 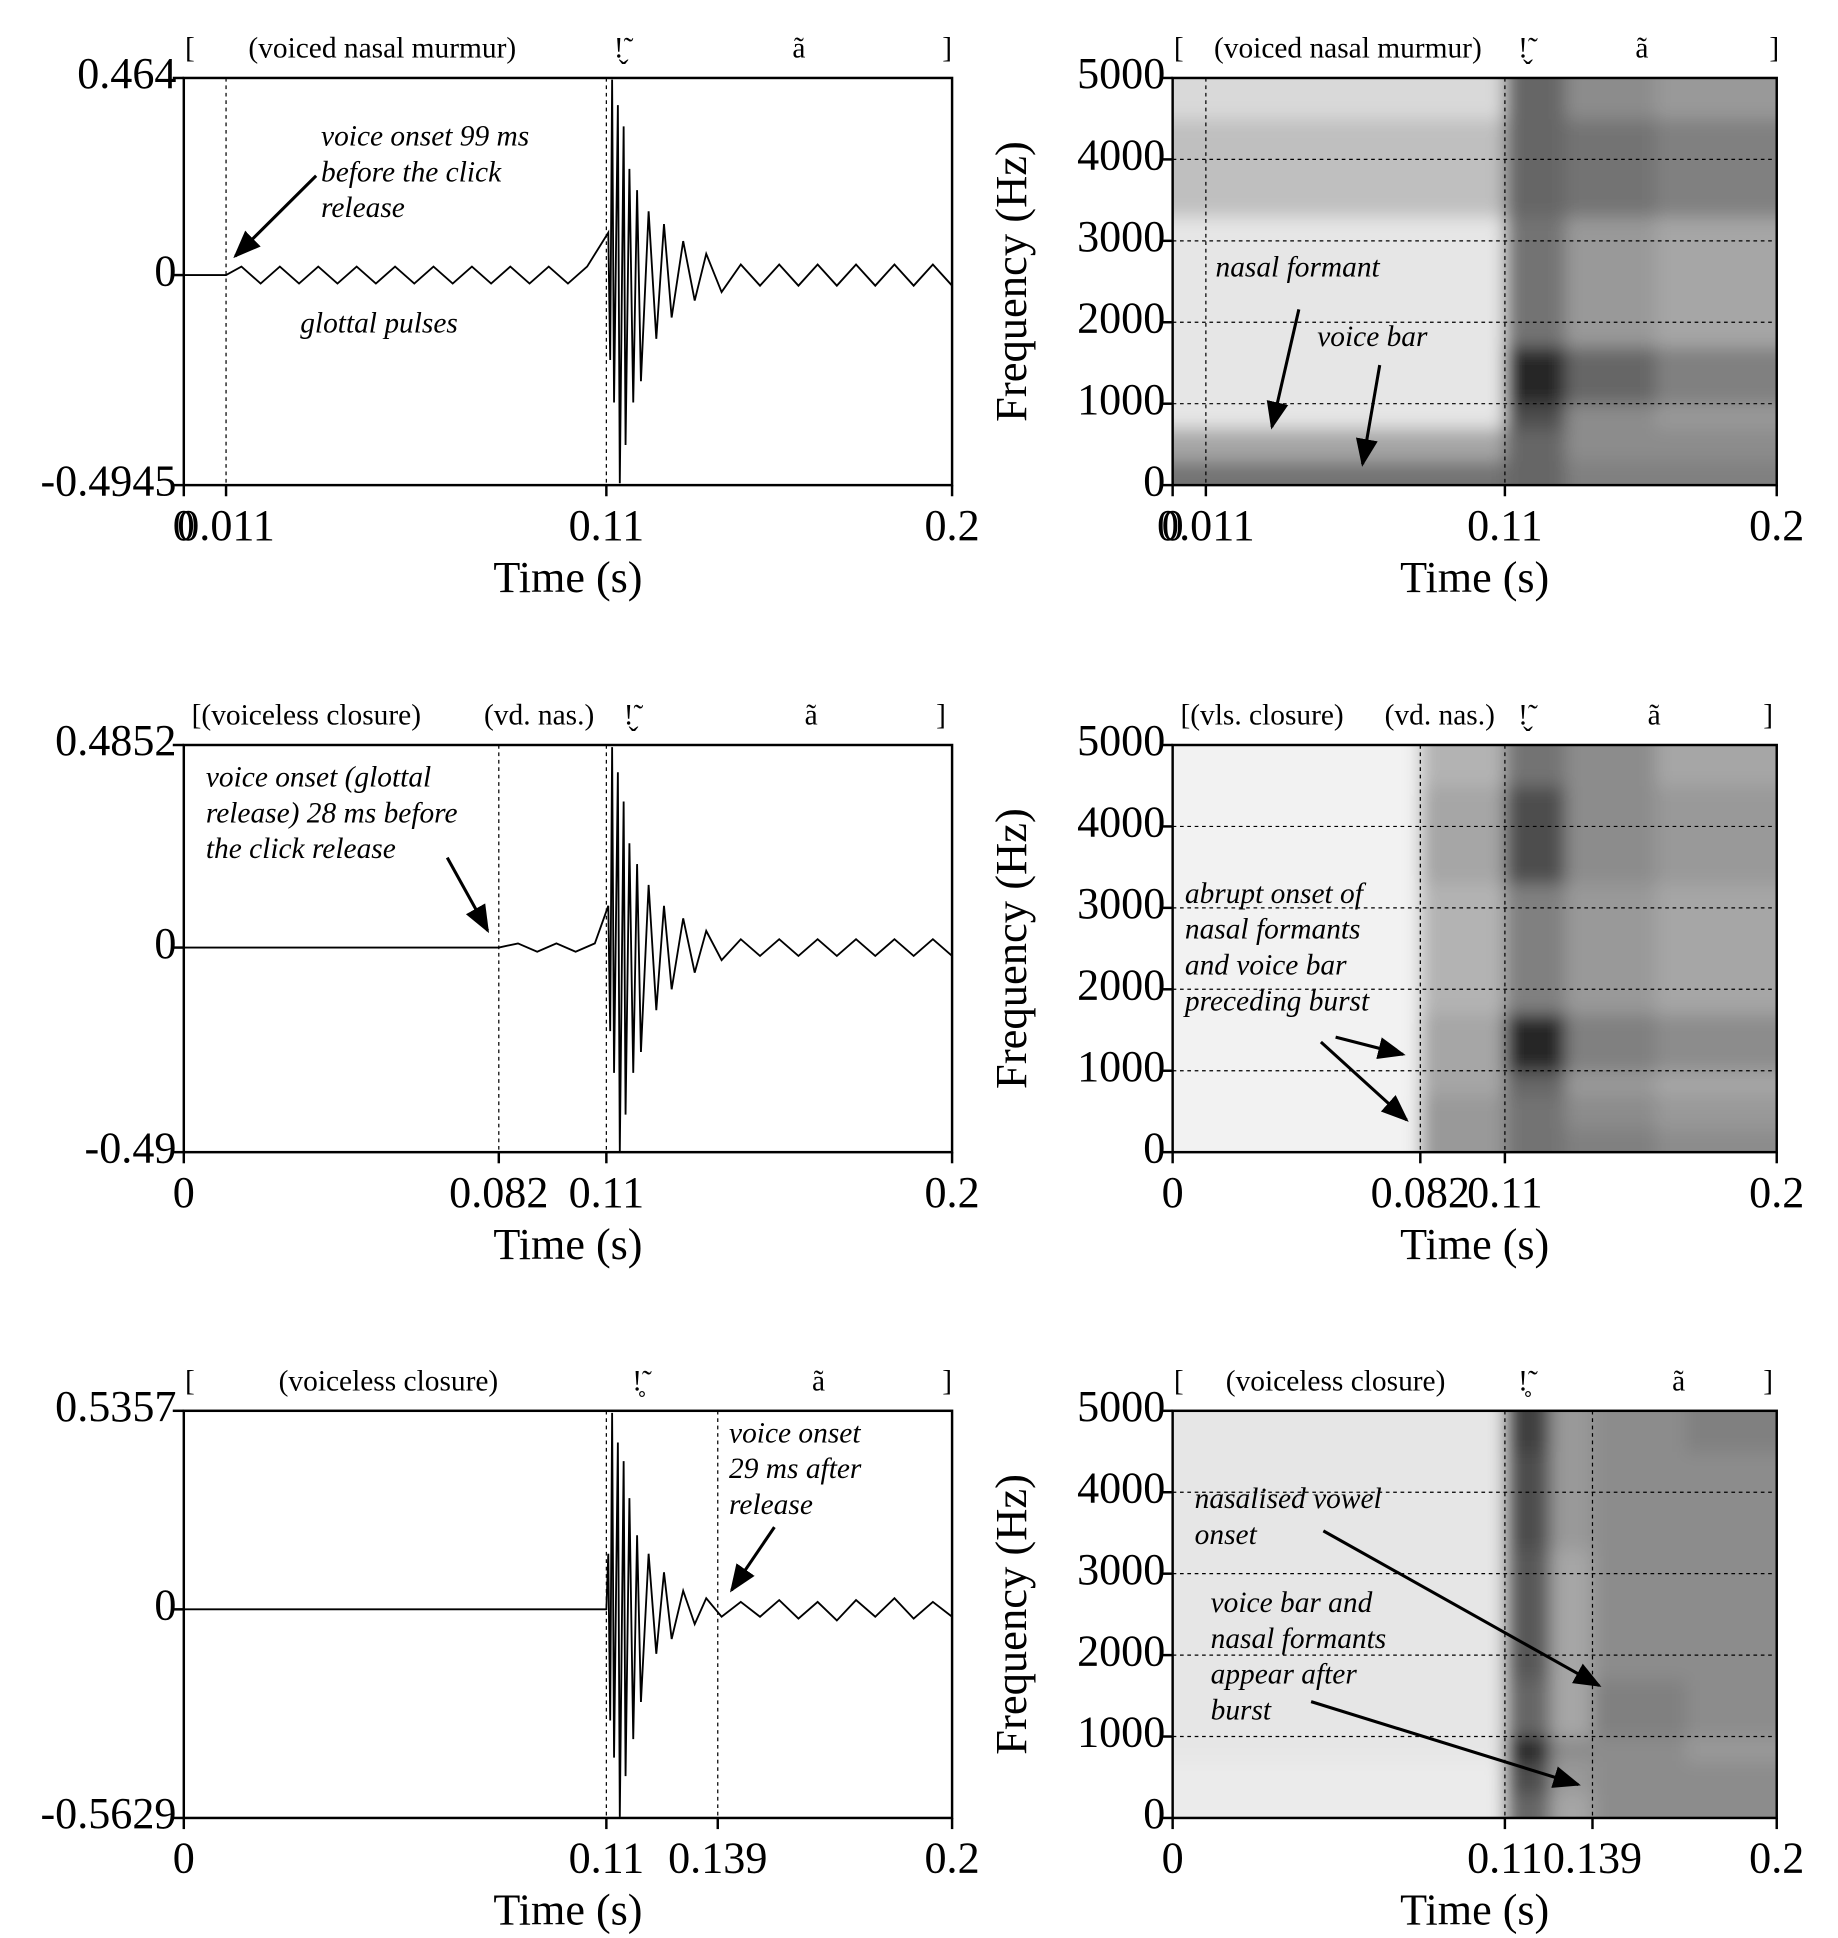 I want to click on x-tick-label: 0.11, so click(x=1505, y=1858).